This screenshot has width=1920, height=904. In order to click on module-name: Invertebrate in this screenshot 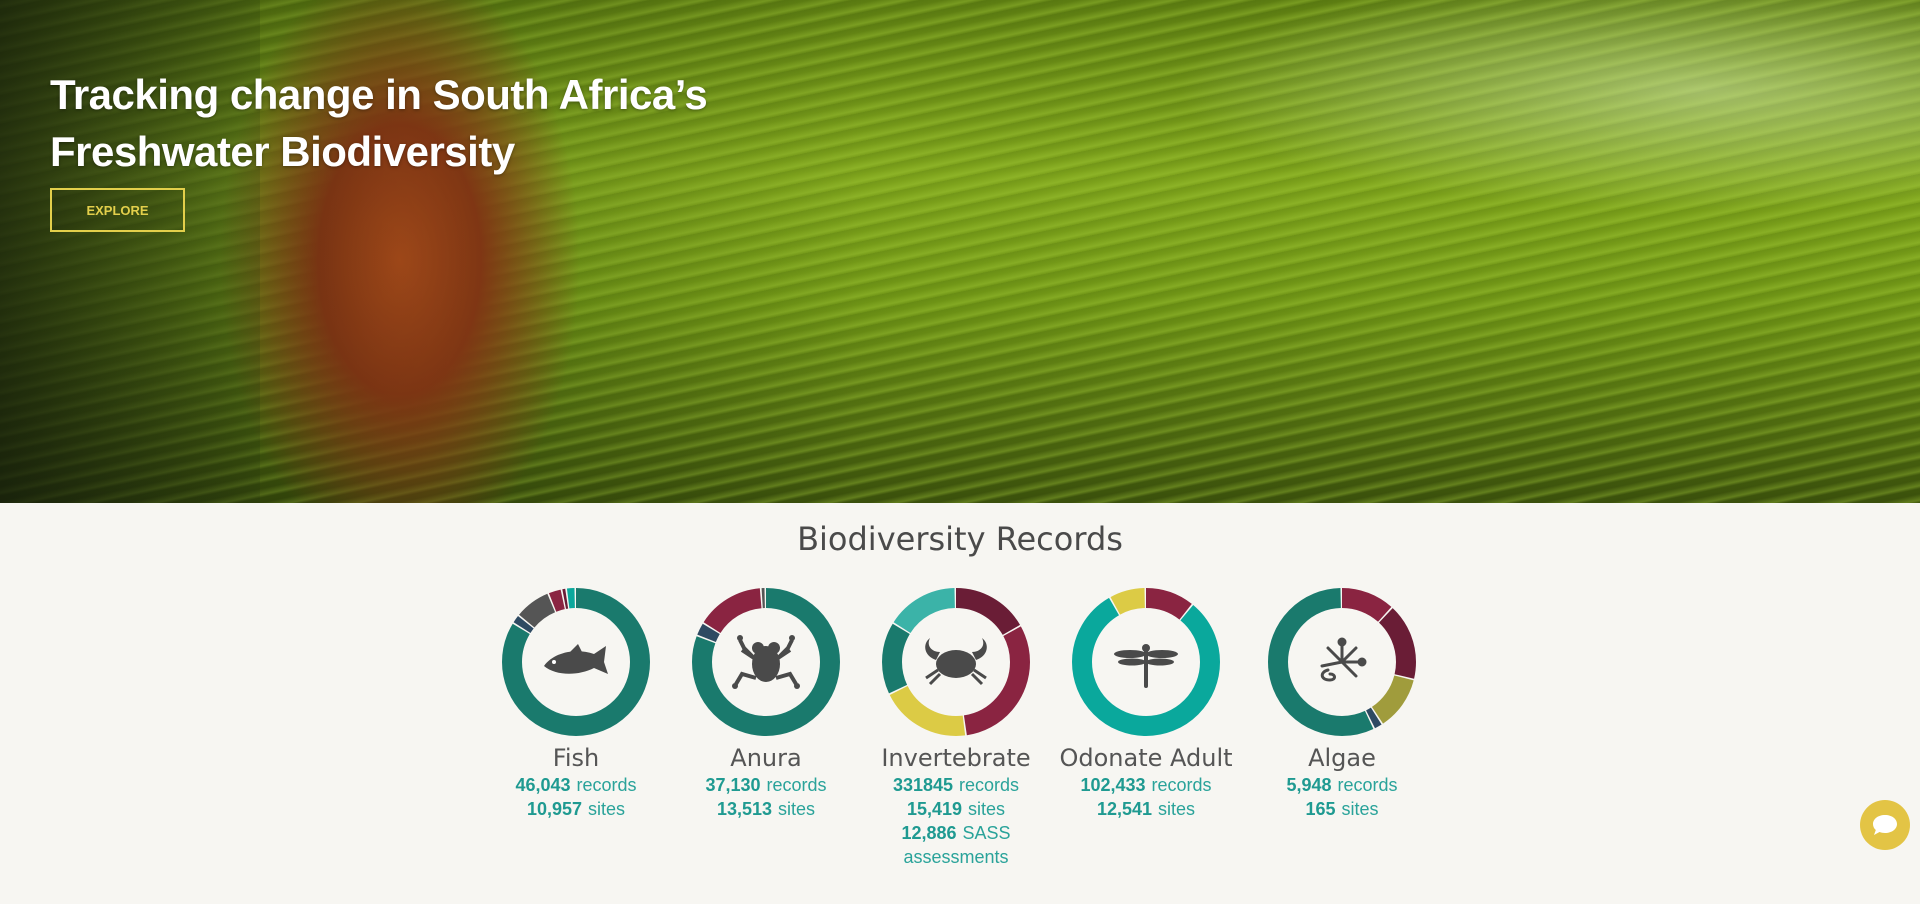, I will do `click(956, 758)`.